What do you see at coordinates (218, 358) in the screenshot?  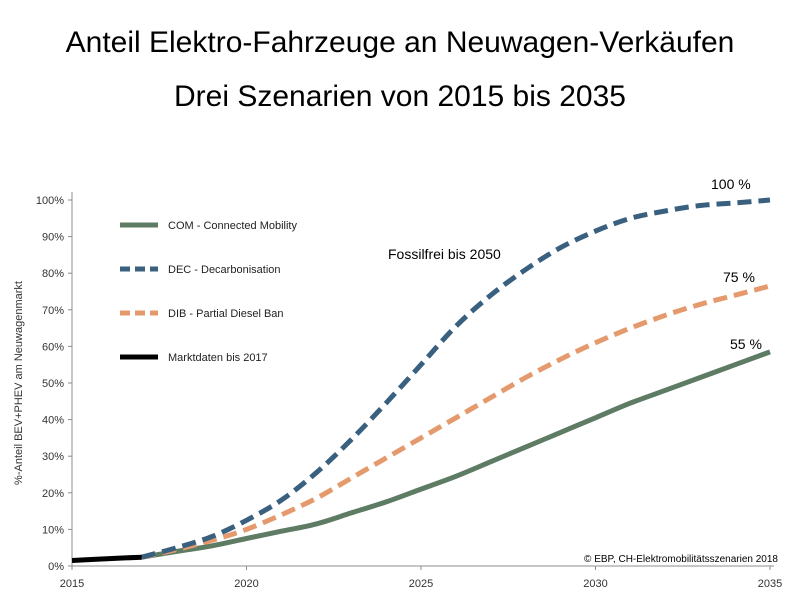 I see `legend-label-marktdaten-bis-2017: Marktdaten bis 2017` at bounding box center [218, 358].